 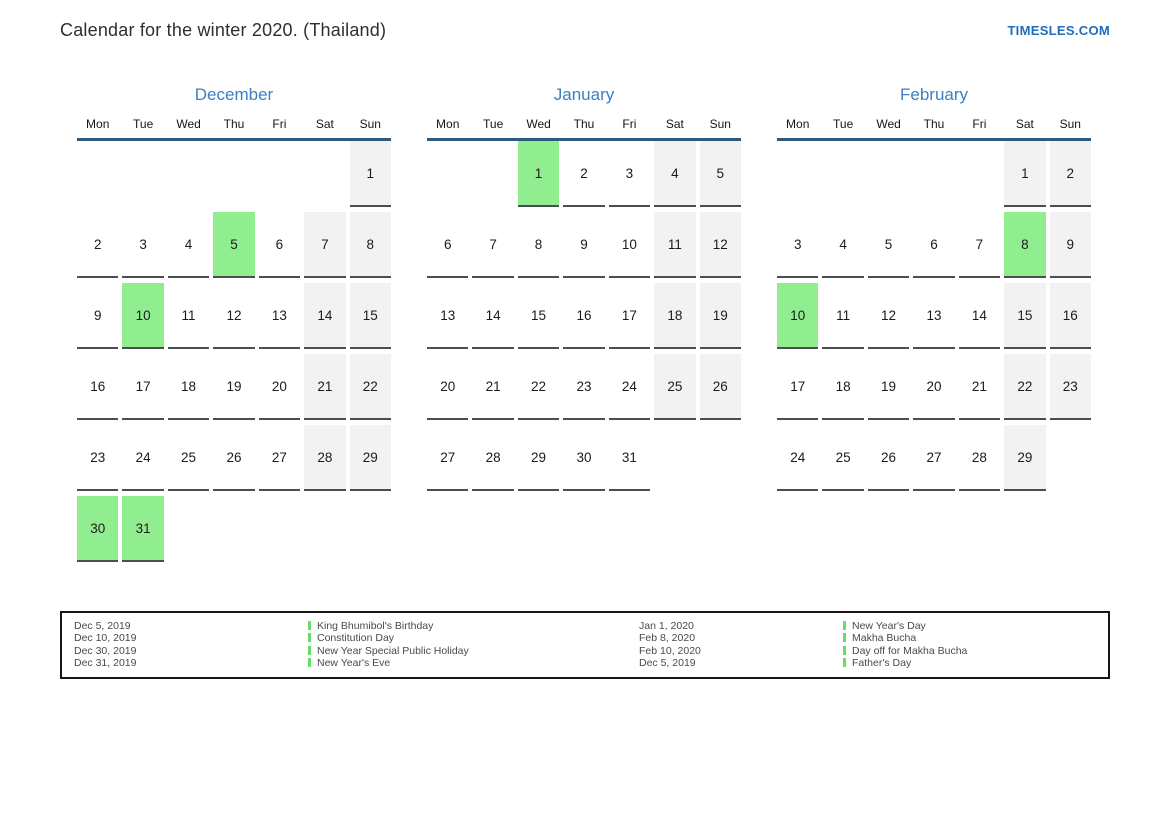 I want to click on day-cell-weekend: 12, so click(x=720, y=245).